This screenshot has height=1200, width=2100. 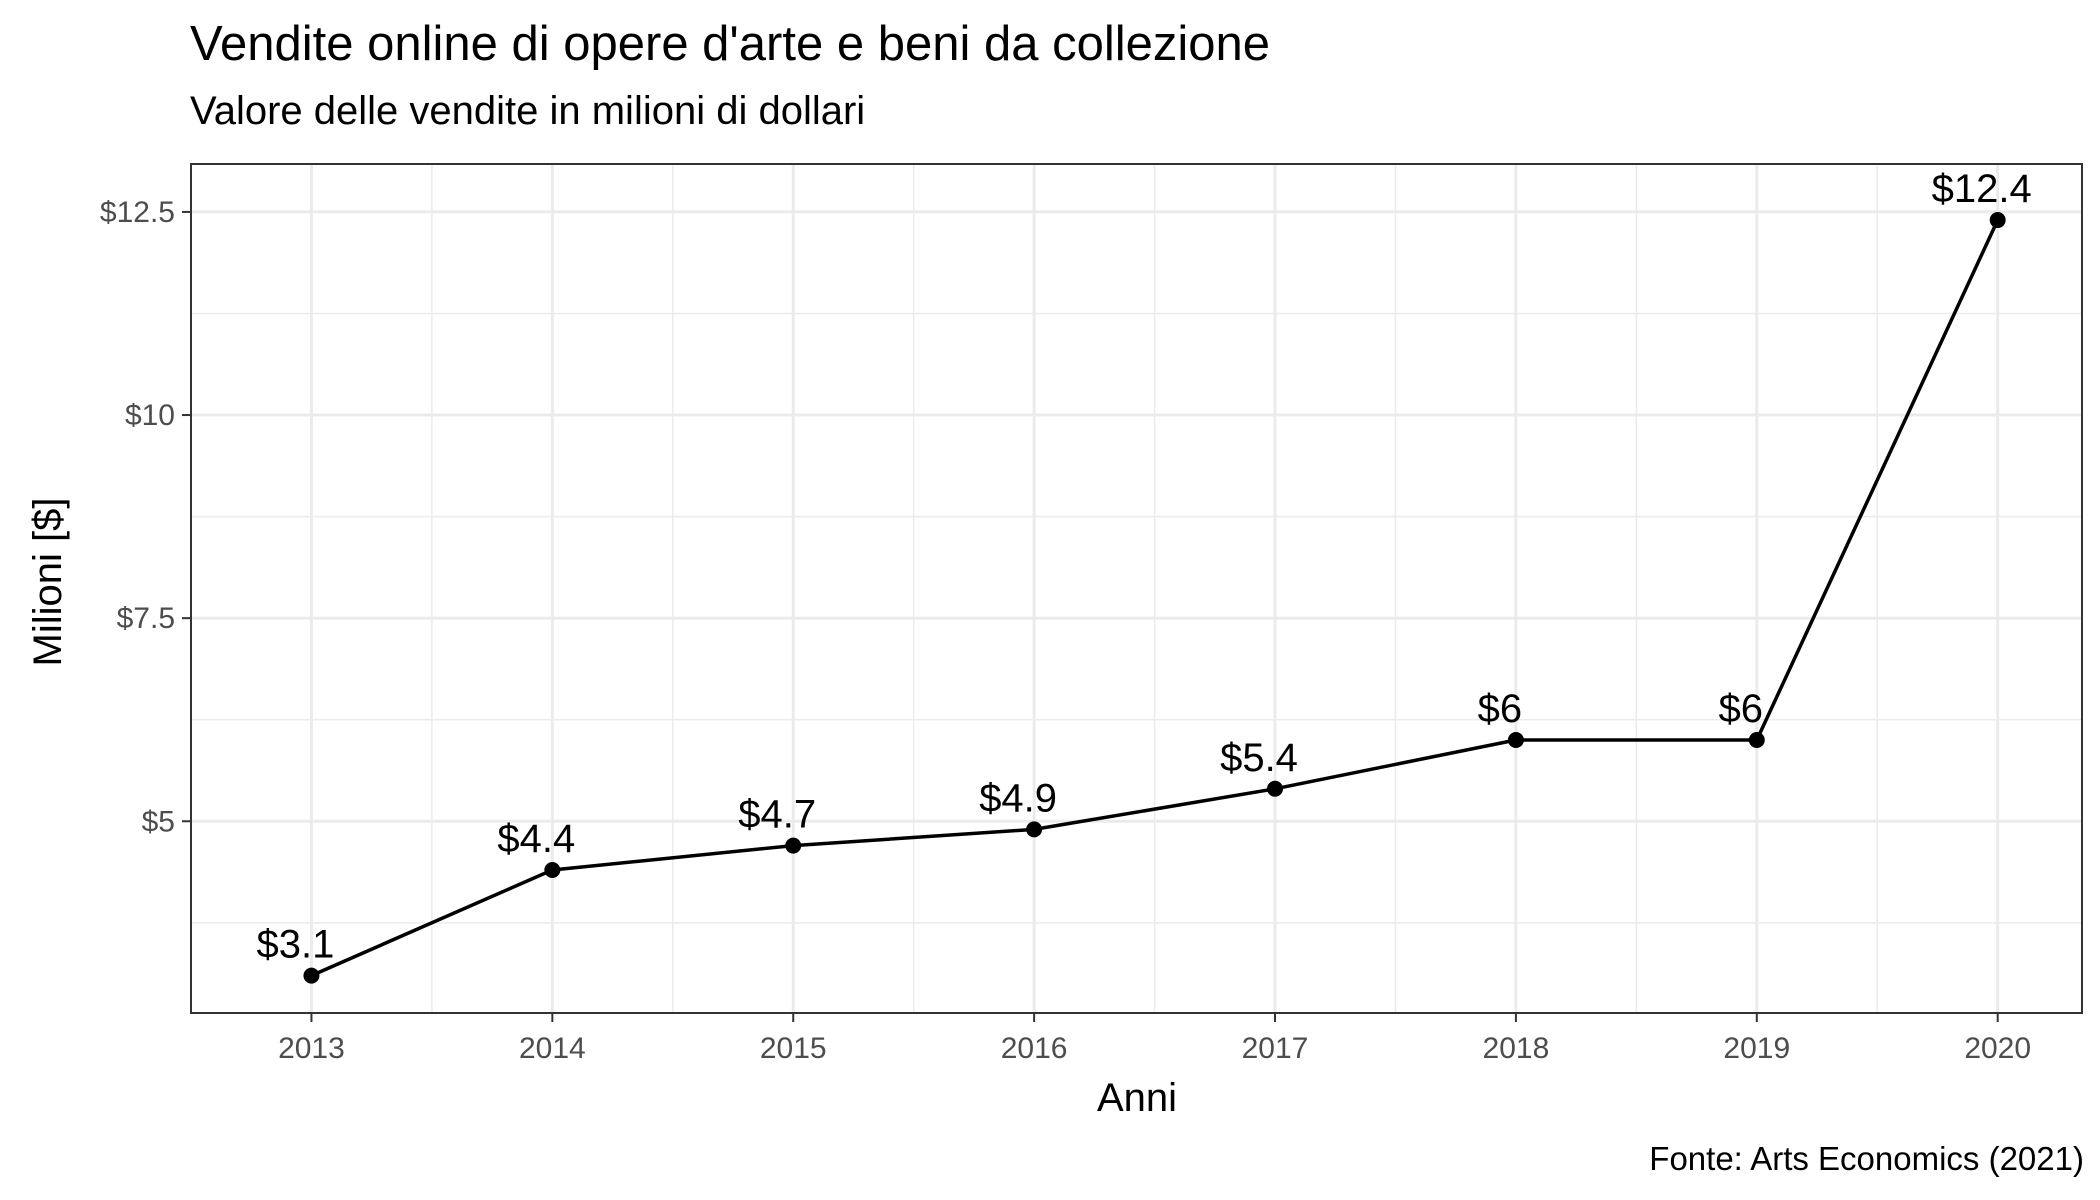 I want to click on y-tick-label: $7.5, so click(x=146, y=618).